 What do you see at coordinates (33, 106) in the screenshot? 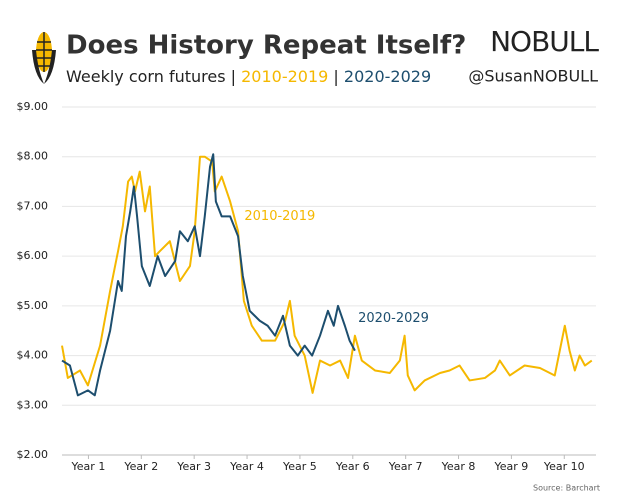
I see `y-tick-label: $9.00` at bounding box center [33, 106].